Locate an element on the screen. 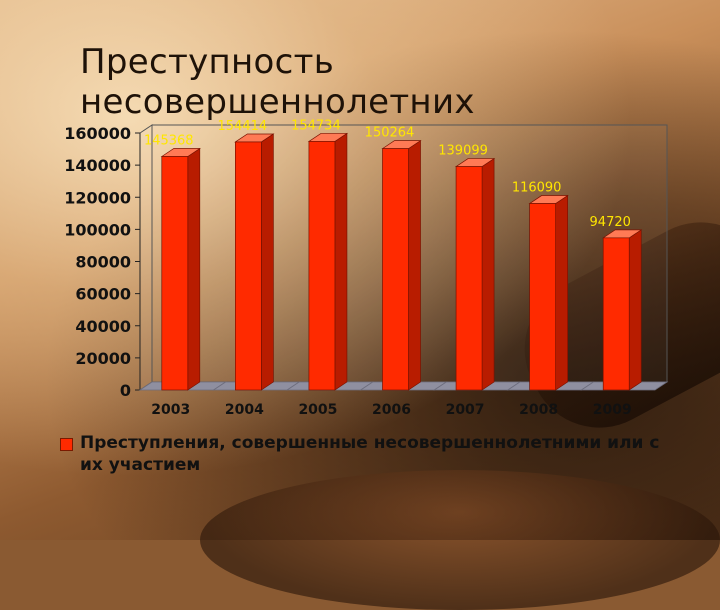  x-tick-label: 2003 is located at coordinates (170, 410).